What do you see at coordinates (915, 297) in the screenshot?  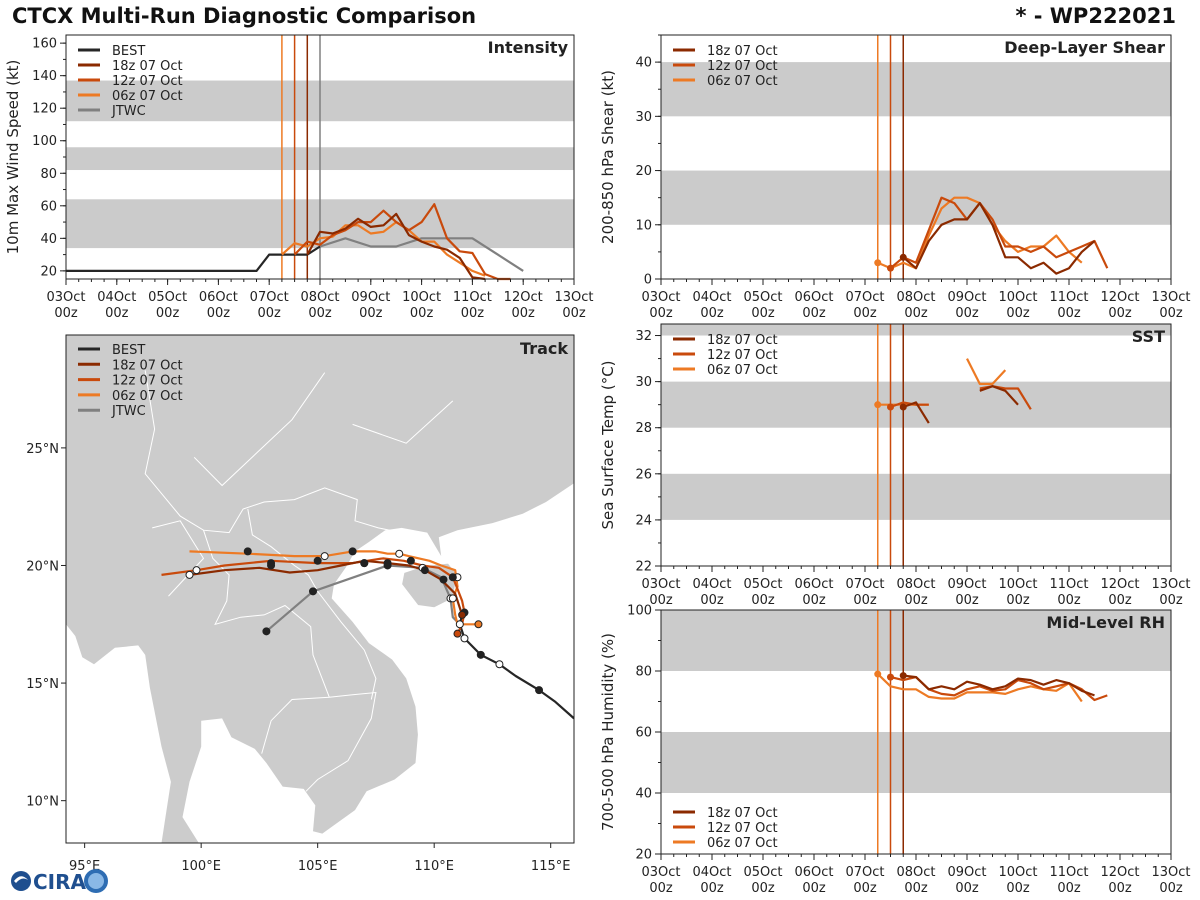 I see `shear-xtick-label: 08Oct` at bounding box center [915, 297].